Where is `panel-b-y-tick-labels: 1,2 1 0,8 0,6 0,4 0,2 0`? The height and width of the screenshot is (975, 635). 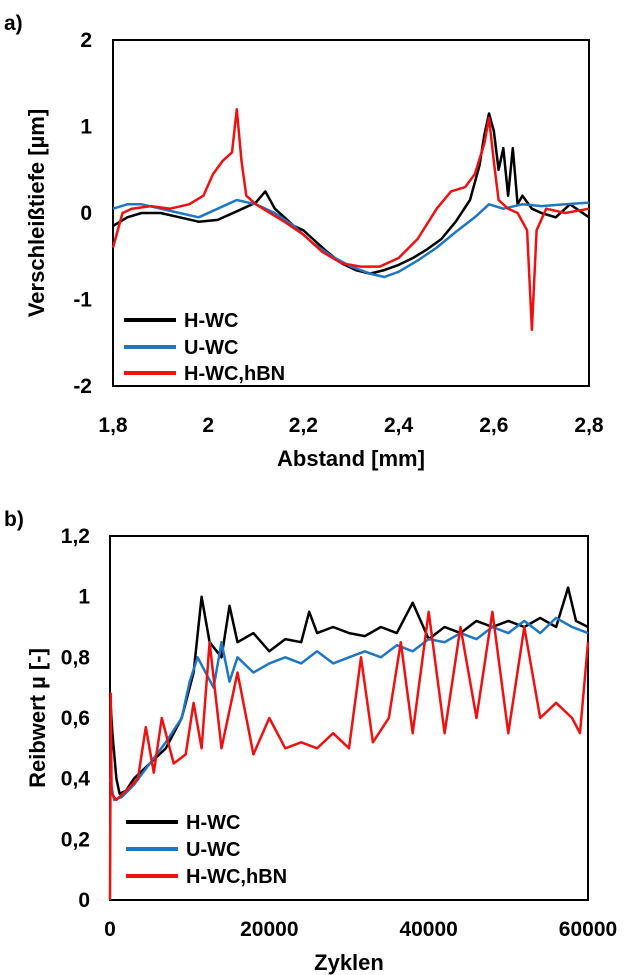 panel-b-y-tick-labels: 1,2 1 0,8 0,6 0,4 0,2 0 is located at coordinates (76, 718).